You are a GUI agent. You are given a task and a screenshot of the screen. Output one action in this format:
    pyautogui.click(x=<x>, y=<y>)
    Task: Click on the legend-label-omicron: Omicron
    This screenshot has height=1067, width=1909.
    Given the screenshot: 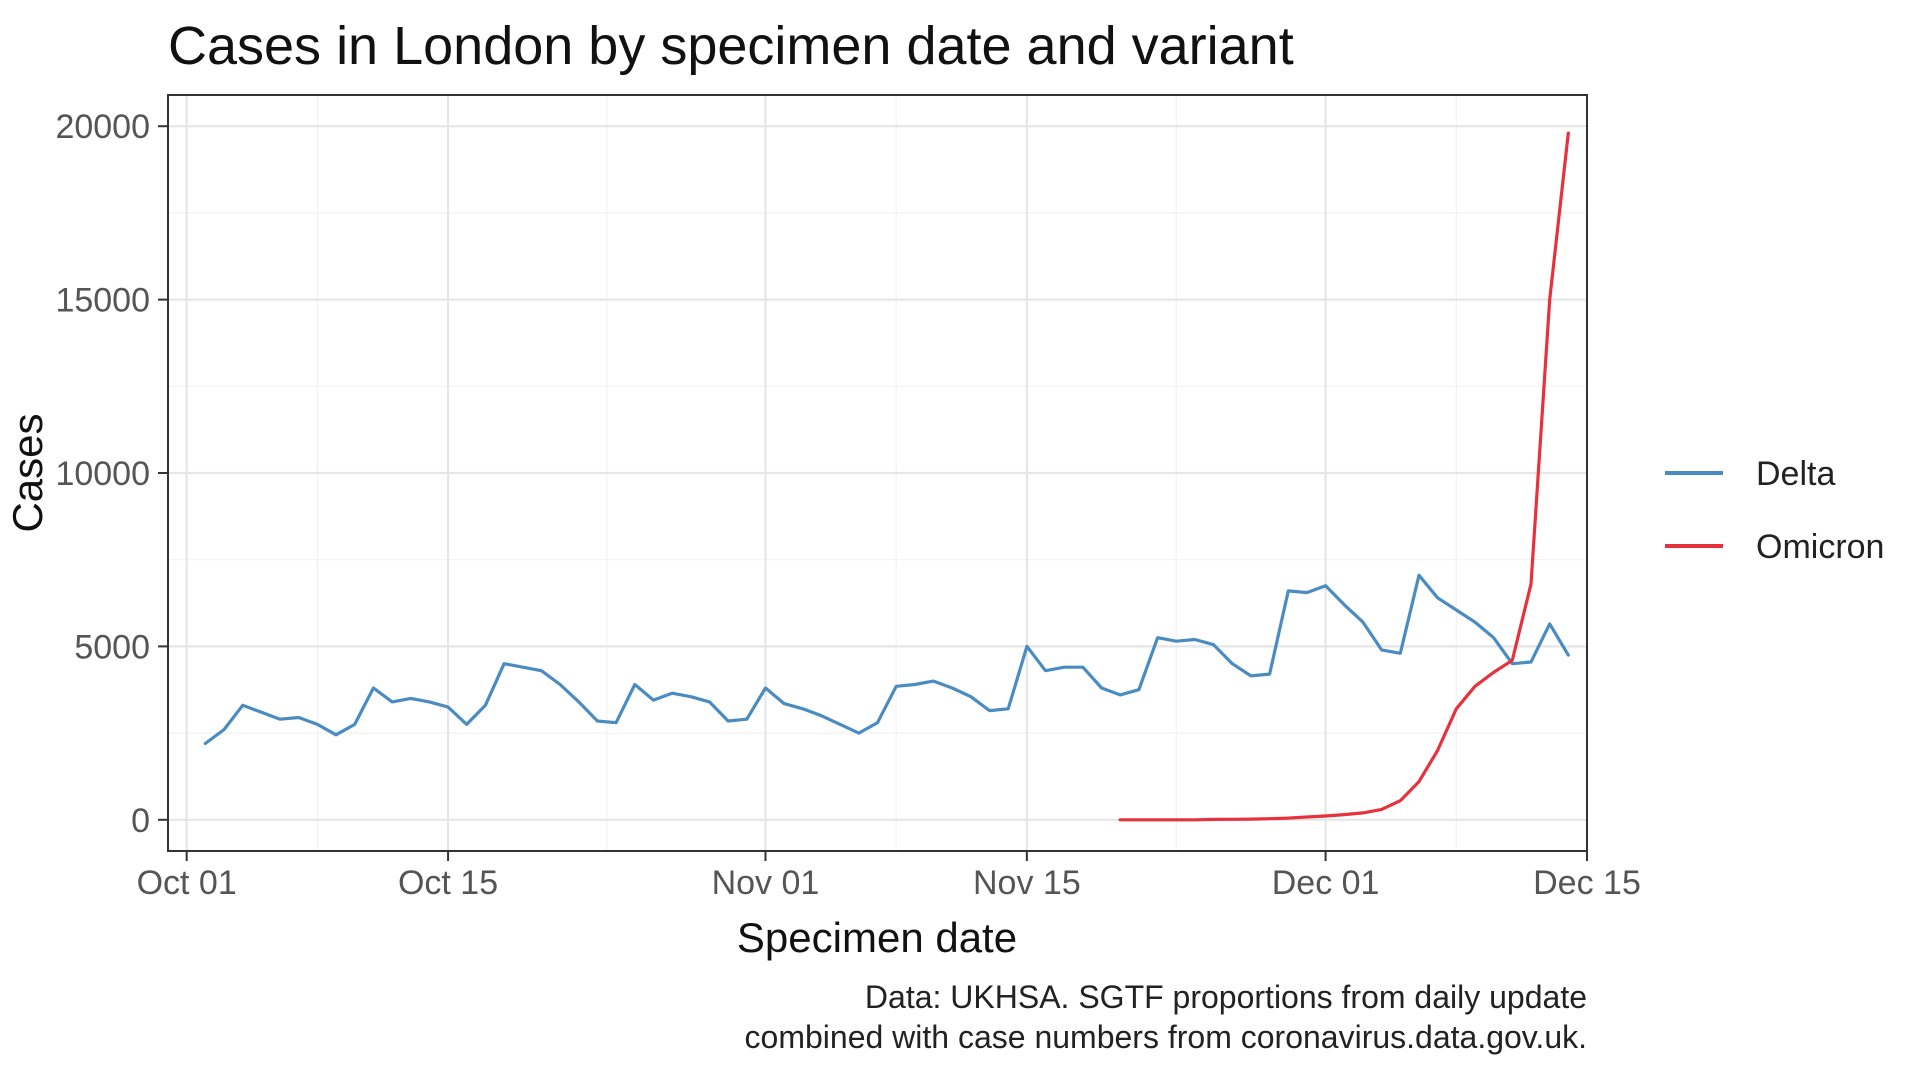 What is the action you would take?
    pyautogui.click(x=1820, y=547)
    